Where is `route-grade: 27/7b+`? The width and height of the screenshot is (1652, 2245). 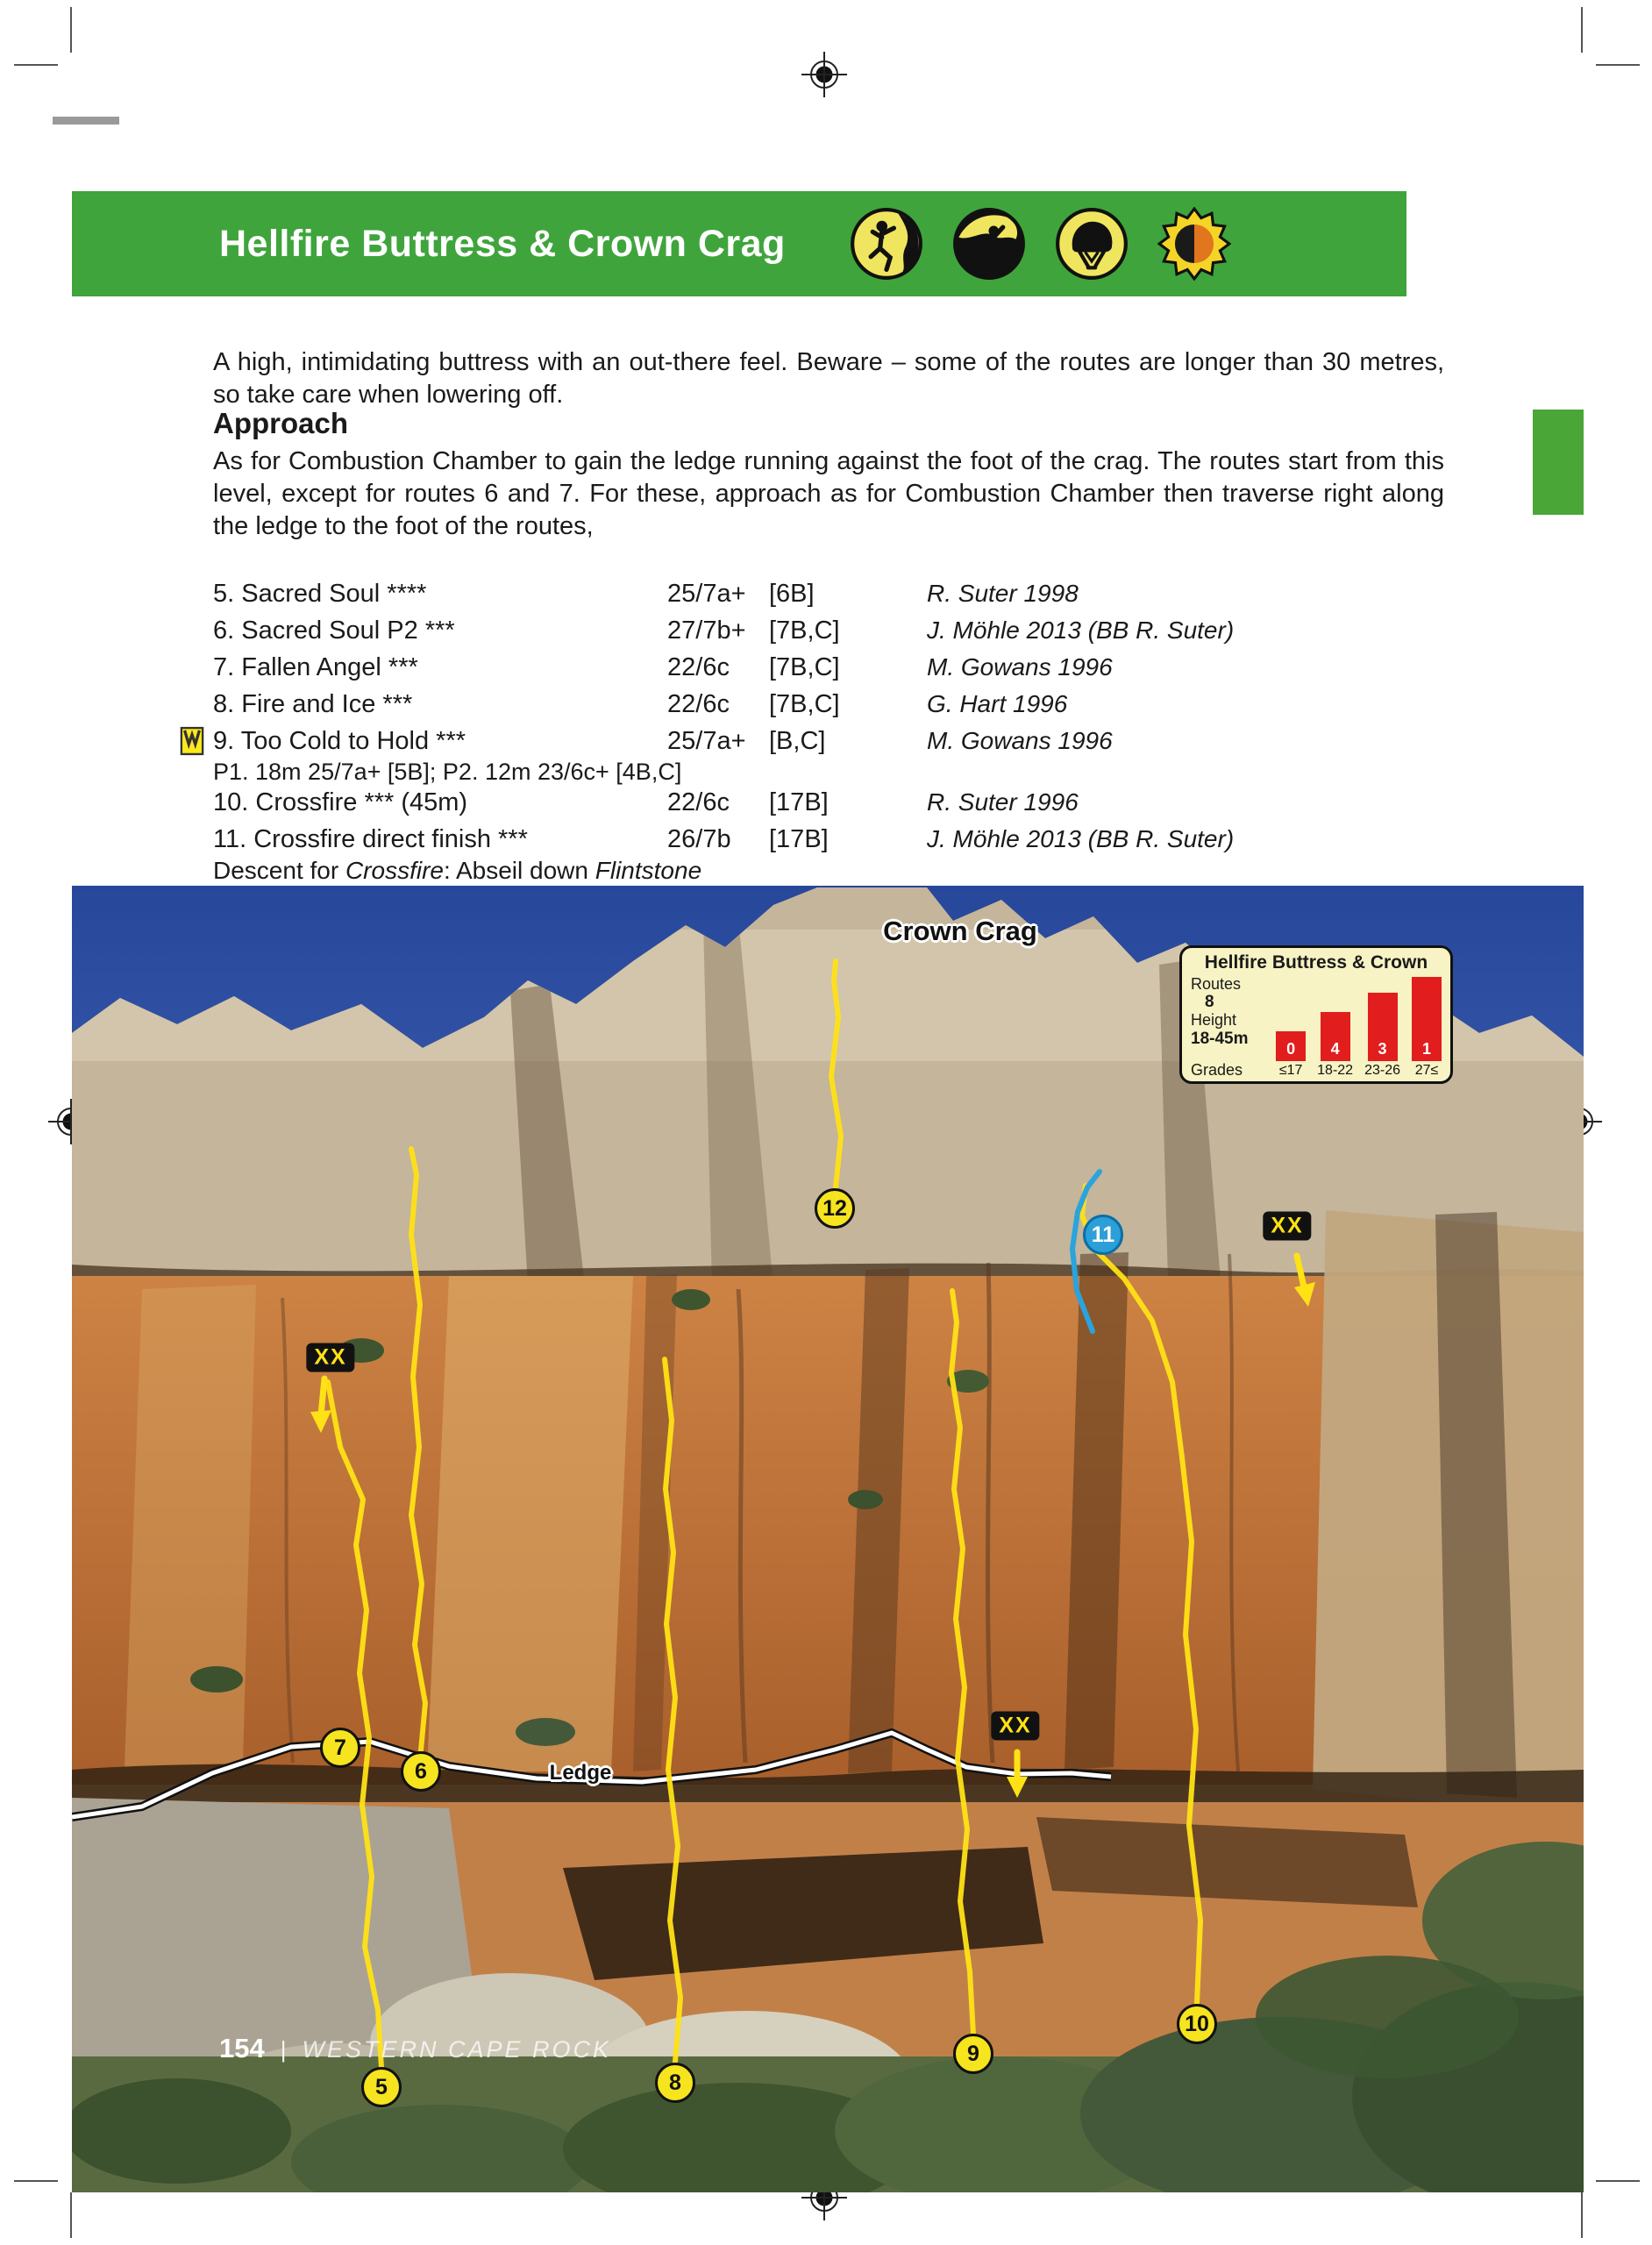 route-grade: 27/7b+ is located at coordinates (706, 630).